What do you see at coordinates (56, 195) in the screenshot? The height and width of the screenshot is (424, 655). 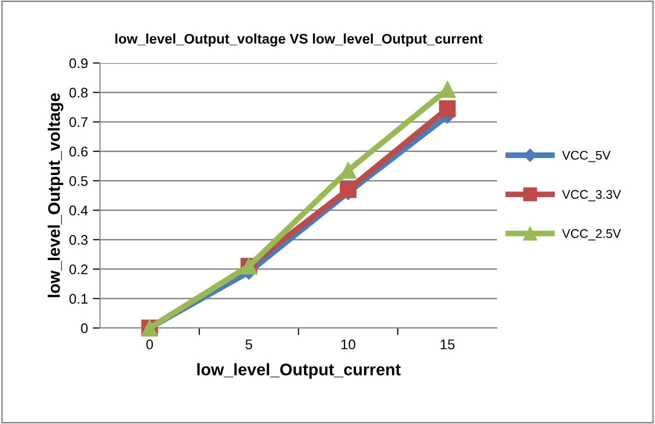 I see `y-axis-title: low_level_Output_voltage` at bounding box center [56, 195].